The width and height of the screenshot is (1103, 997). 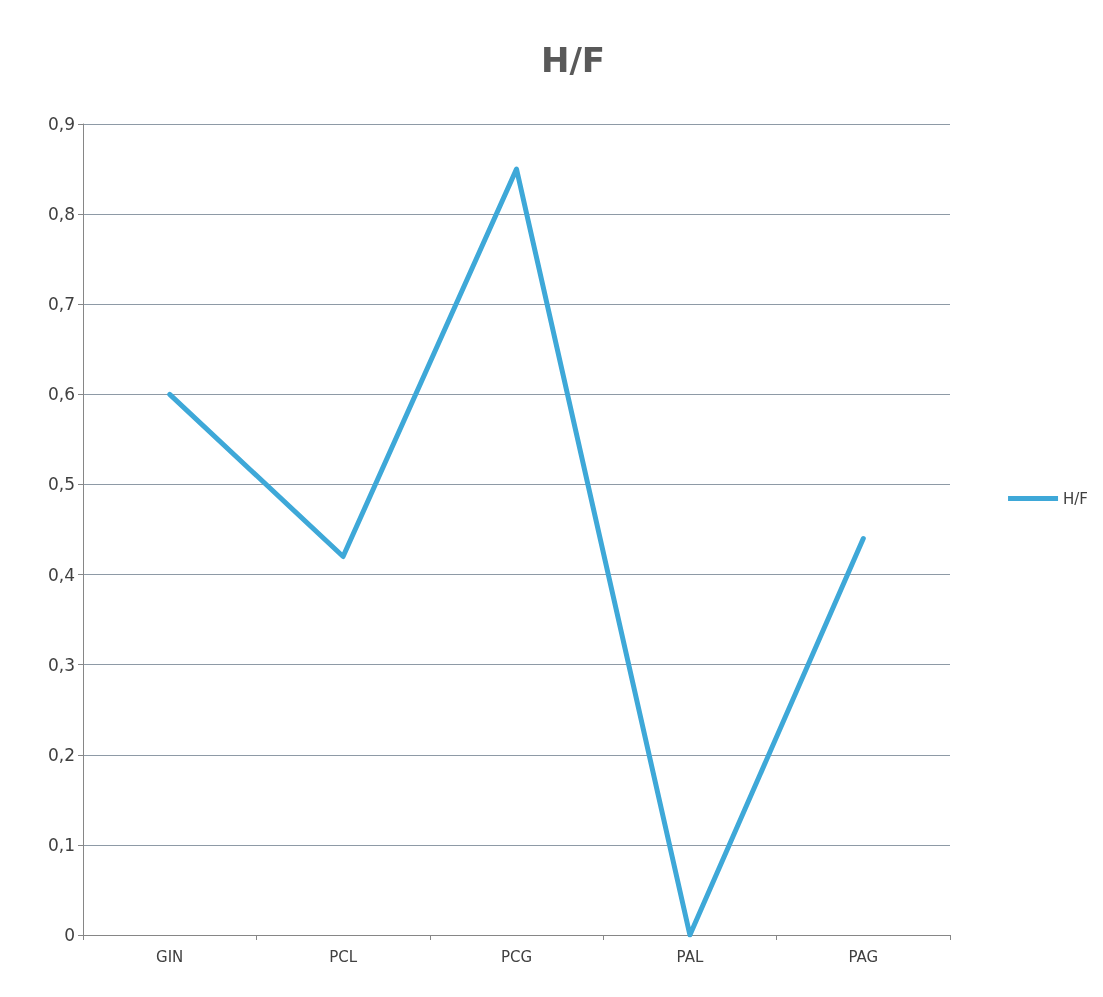 I want to click on chart-title: H/F, so click(x=573, y=60).